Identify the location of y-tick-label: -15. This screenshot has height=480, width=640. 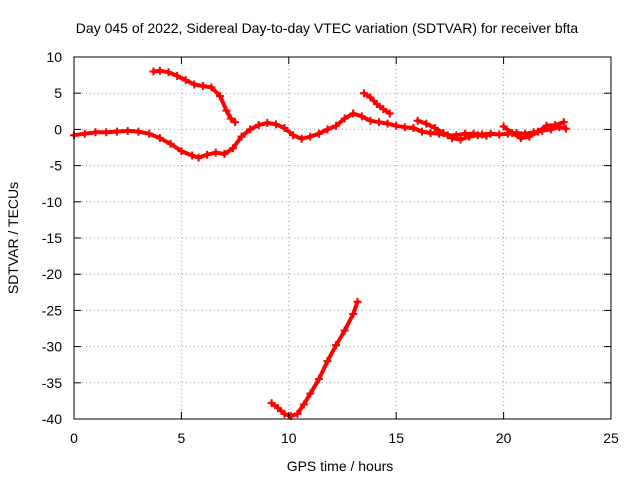
(52, 238).